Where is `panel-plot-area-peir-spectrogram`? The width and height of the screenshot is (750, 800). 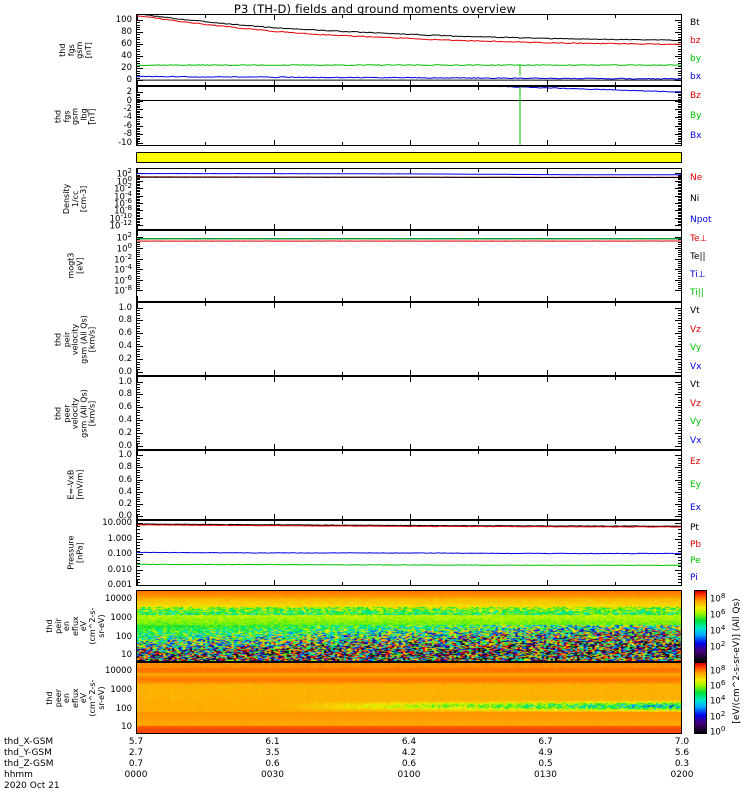
panel-plot-area-peir-spectrogram is located at coordinates (409, 626).